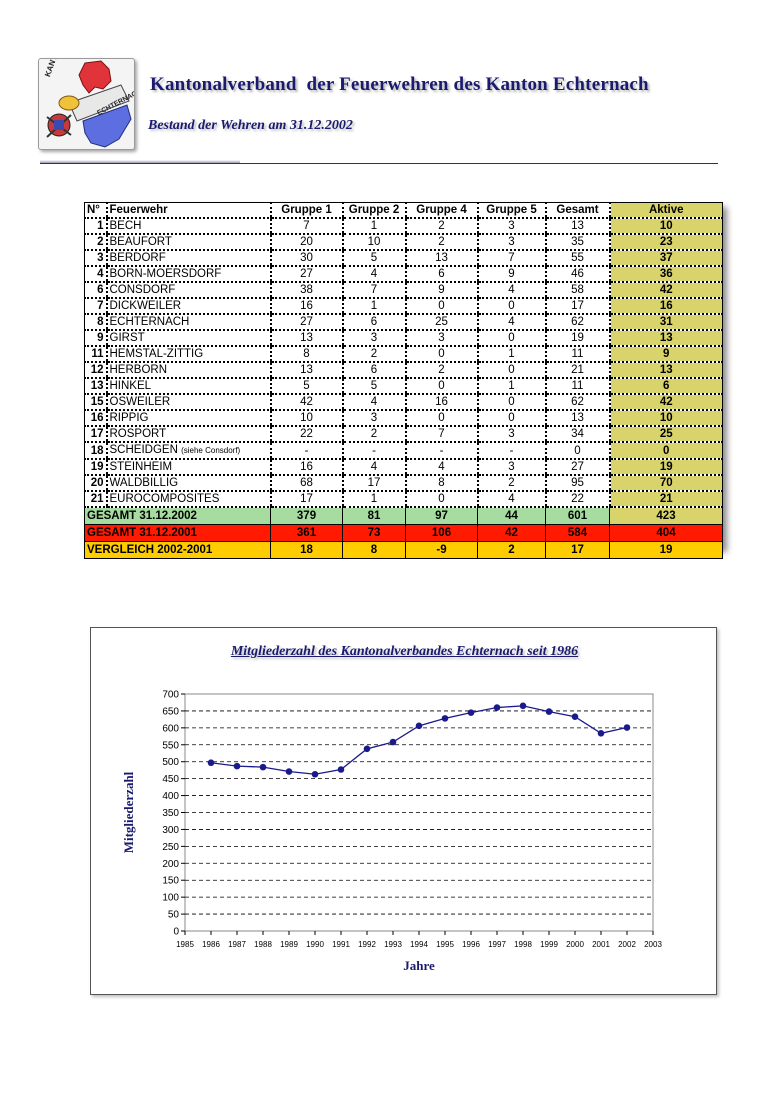 The height and width of the screenshot is (1103, 776). What do you see at coordinates (165, 274) in the screenshot?
I see `row-name-text: BORN-MOERSDORF` at bounding box center [165, 274].